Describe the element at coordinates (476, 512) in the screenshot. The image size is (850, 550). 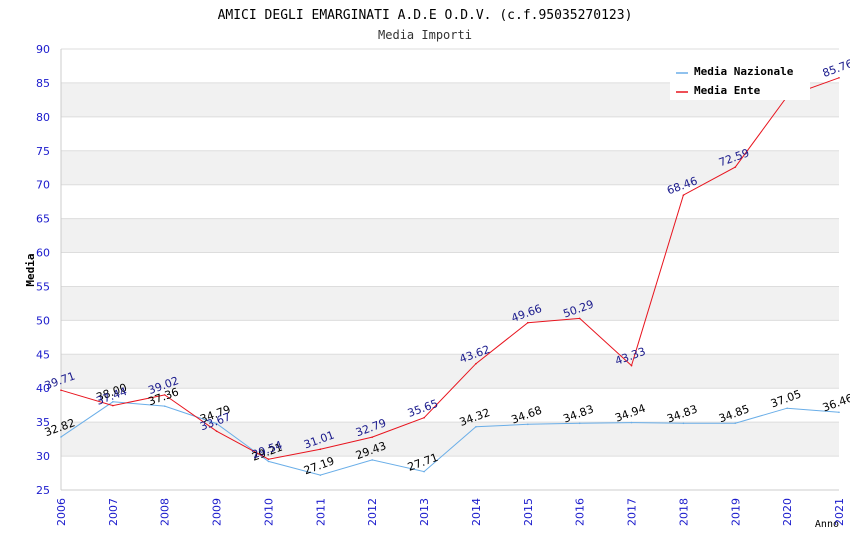
I see `x-tick-label: 2014` at that location.